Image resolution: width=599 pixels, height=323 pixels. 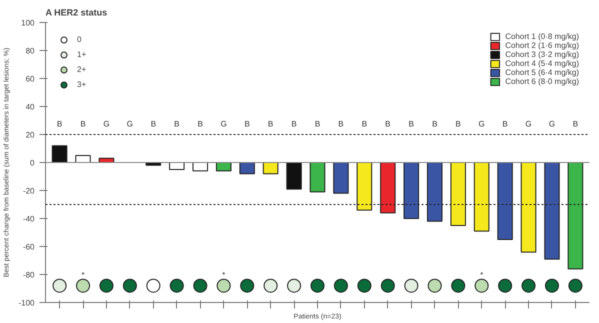 What do you see at coordinates (82, 54) in the screenshot?
I see `legend-label: 1+` at bounding box center [82, 54].